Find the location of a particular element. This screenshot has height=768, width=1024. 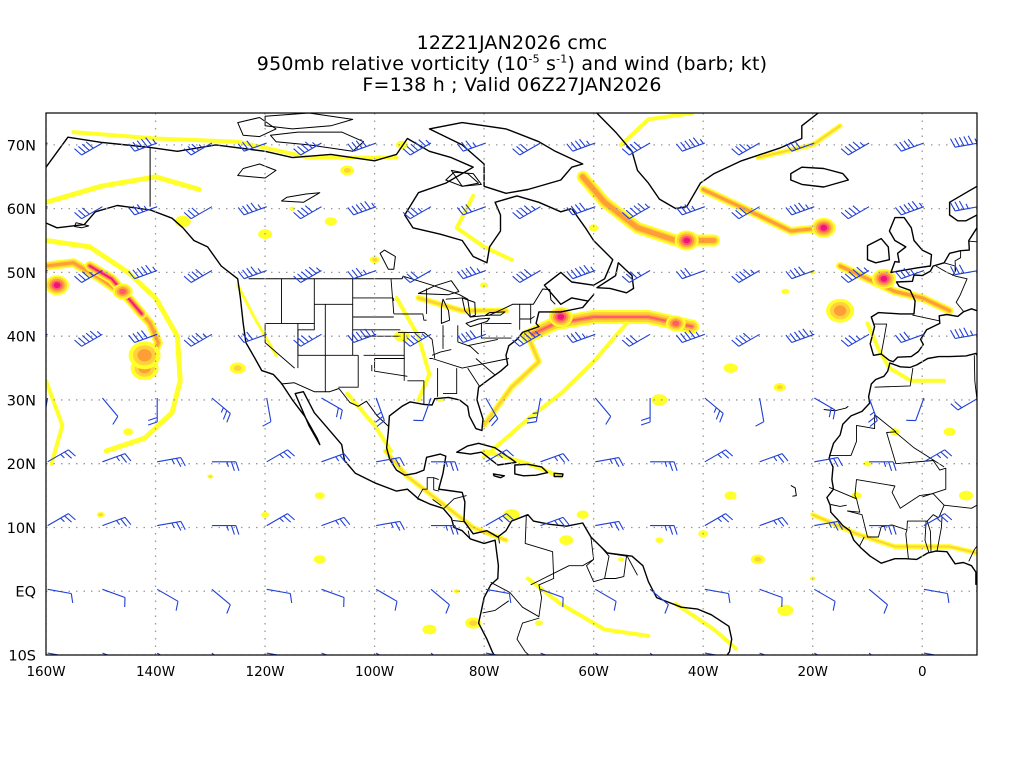

jamaica is located at coordinates (499, 476).